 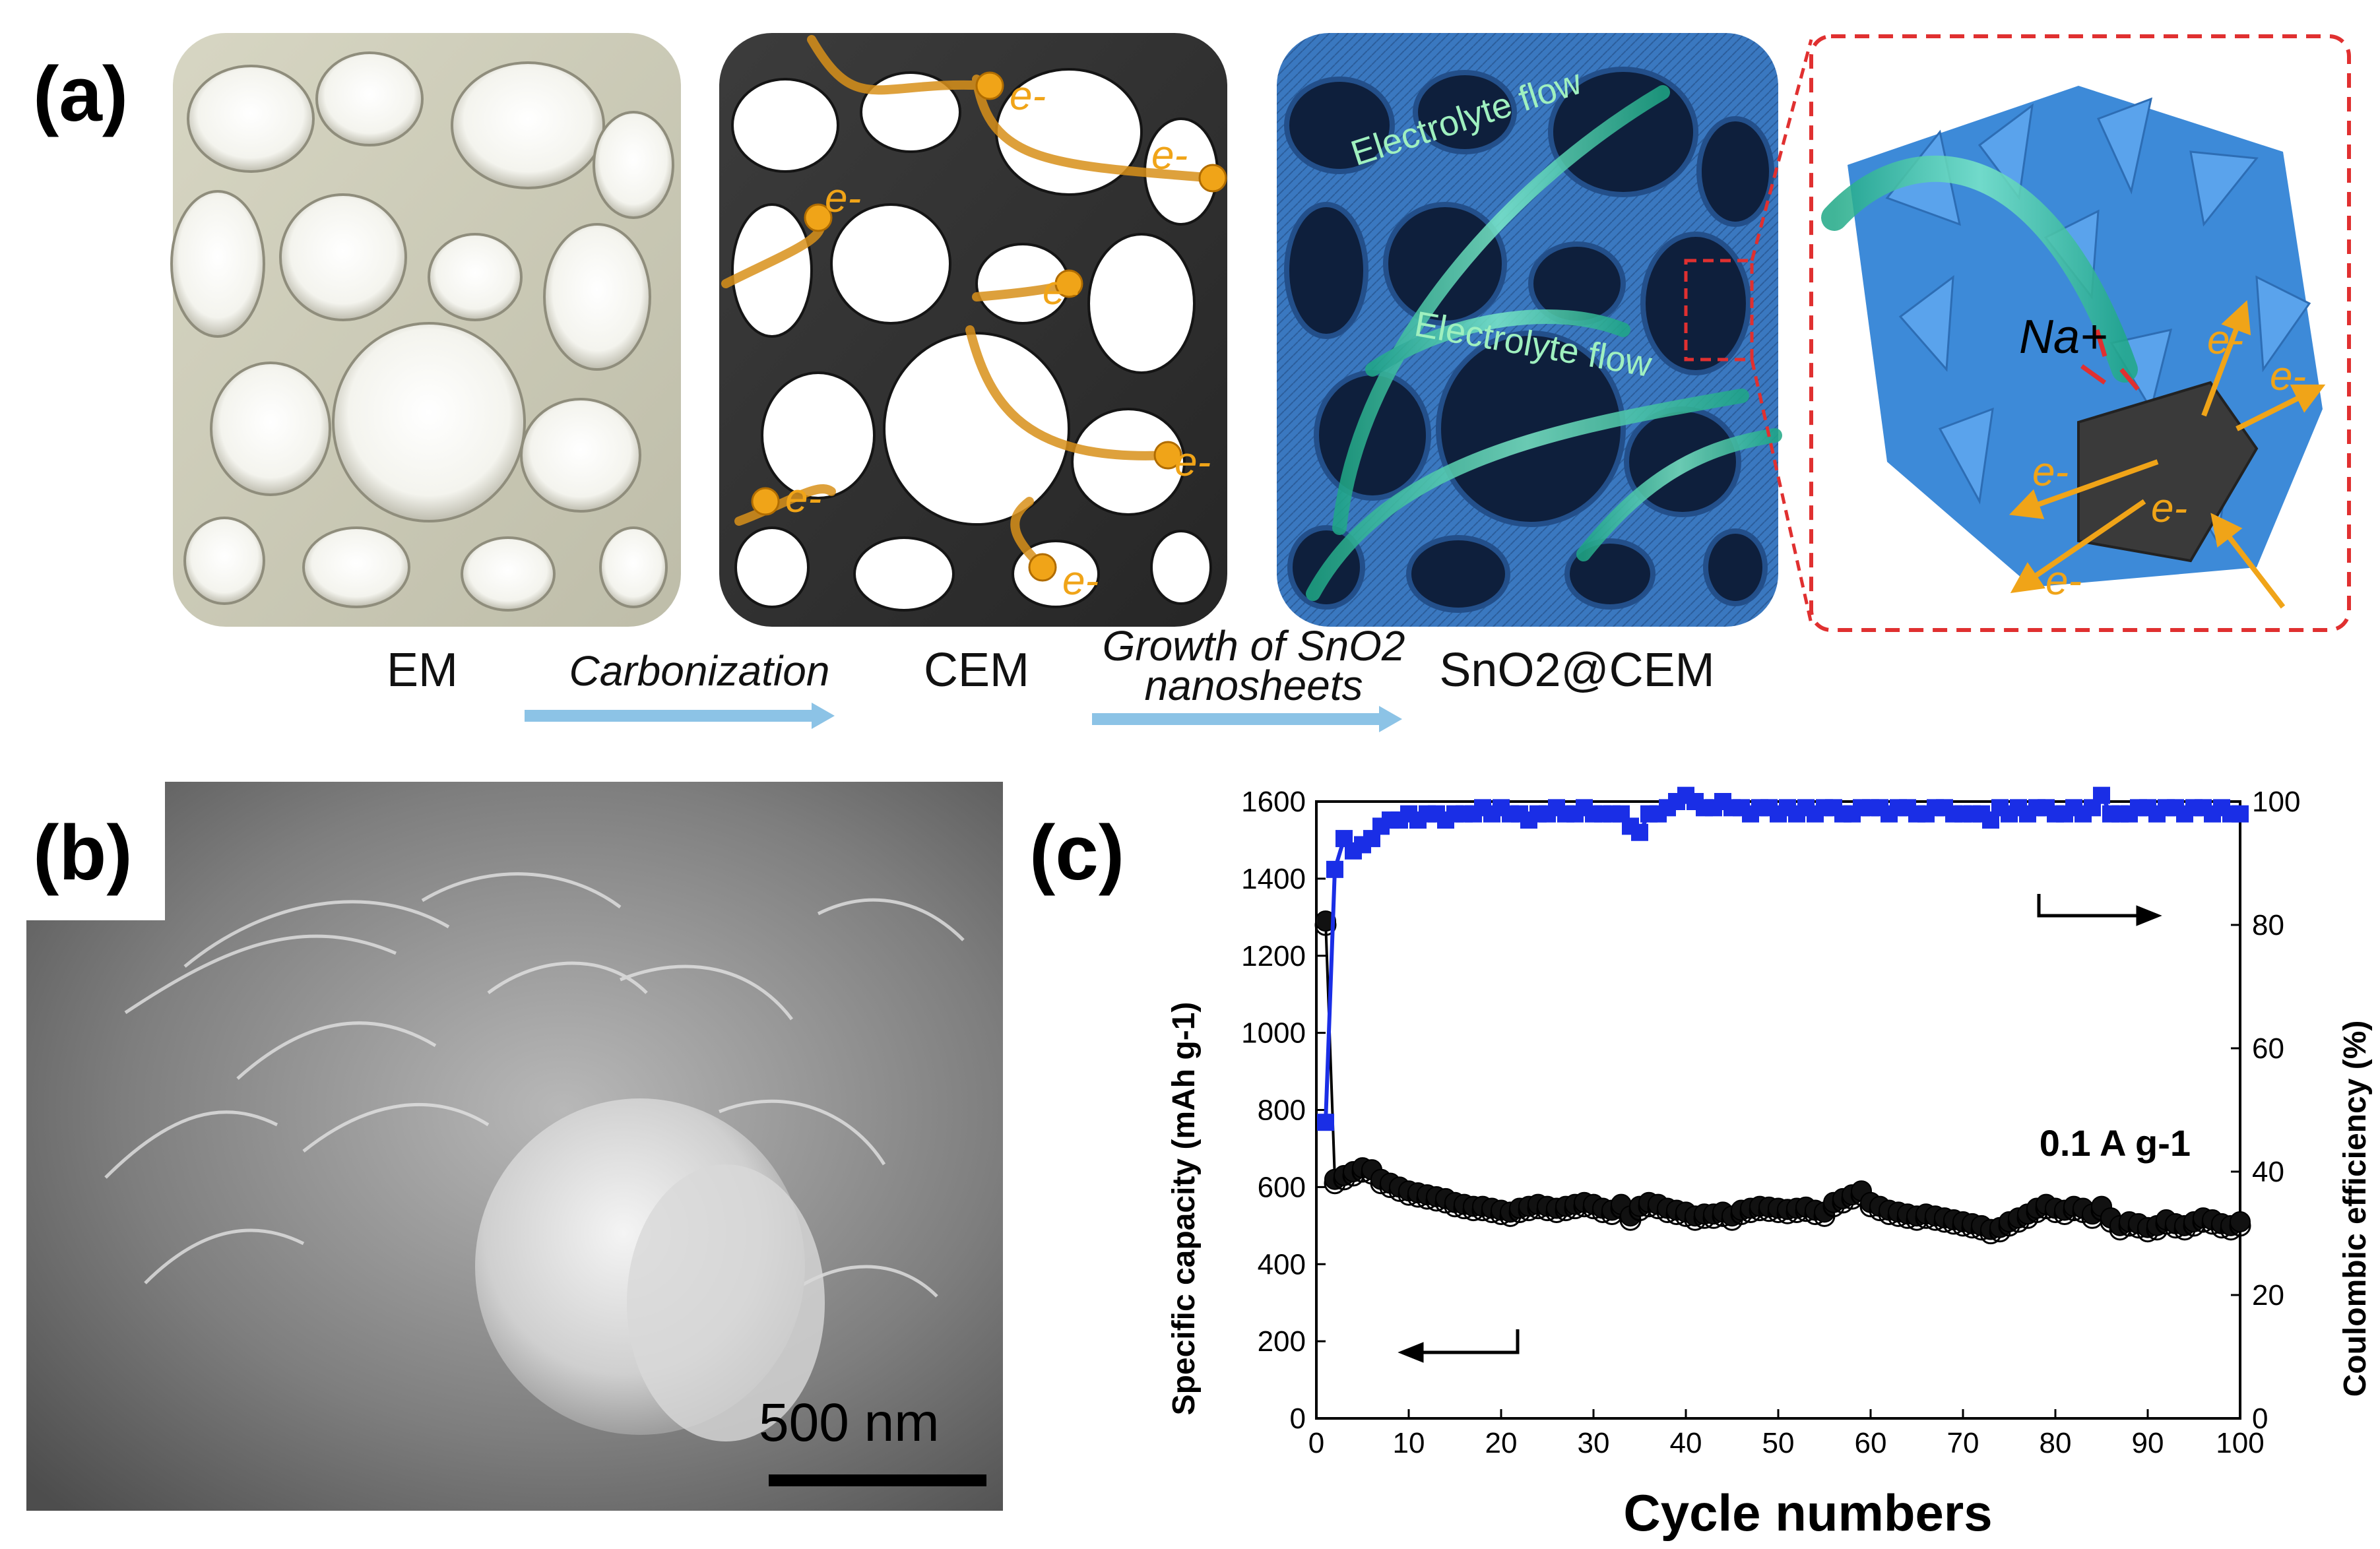 I want to click on growth-label-line1: Growth of SnO2, so click(x=1253, y=646).